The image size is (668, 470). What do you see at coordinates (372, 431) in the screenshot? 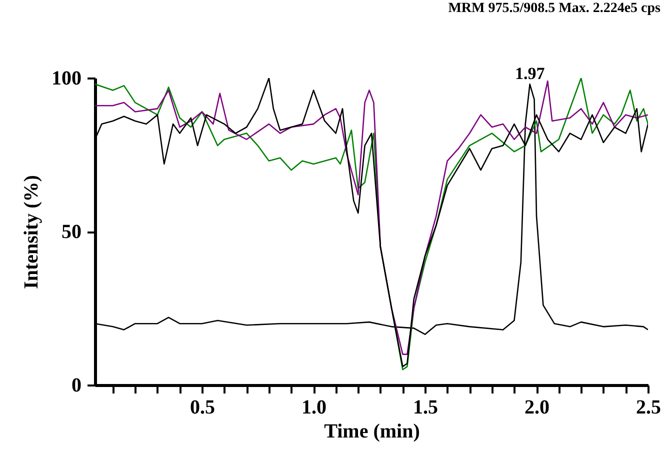
I see `x-axis-title: Time (min)` at bounding box center [372, 431].